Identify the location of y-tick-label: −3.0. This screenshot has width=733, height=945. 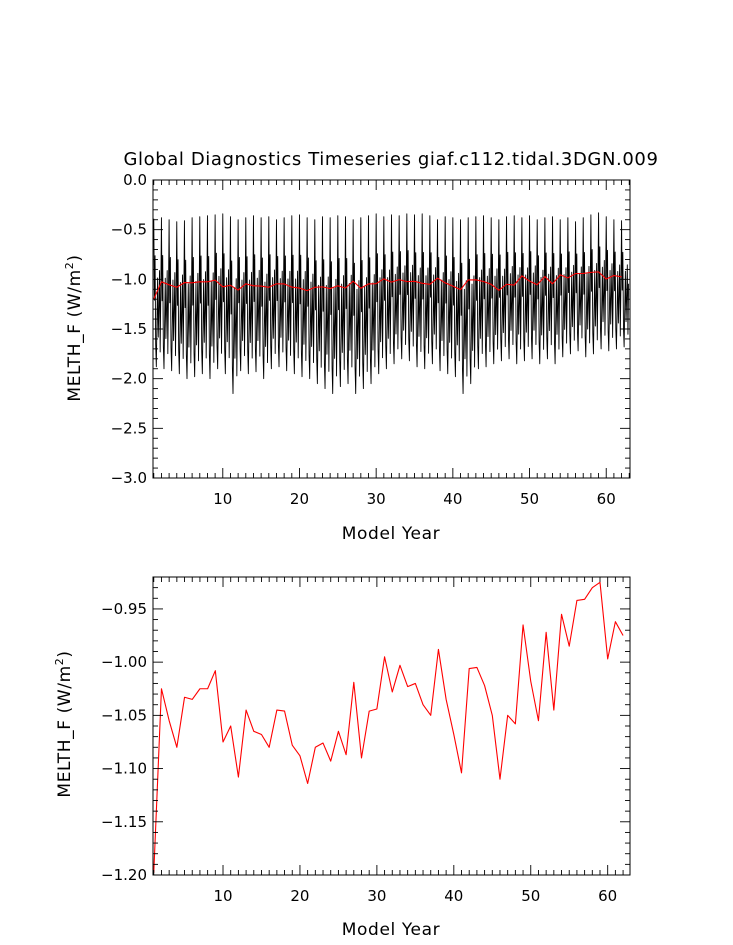
(129, 478).